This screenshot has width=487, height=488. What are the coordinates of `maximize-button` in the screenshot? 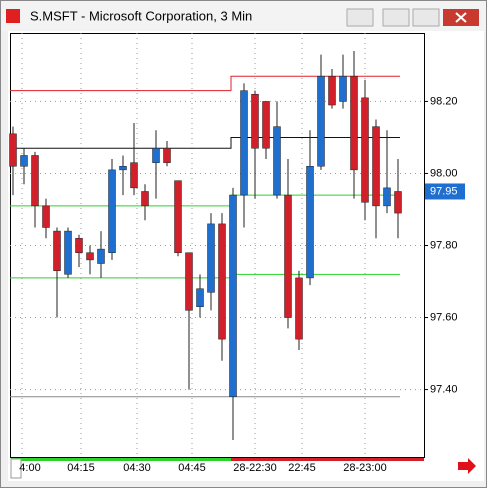 It's located at (426, 17).